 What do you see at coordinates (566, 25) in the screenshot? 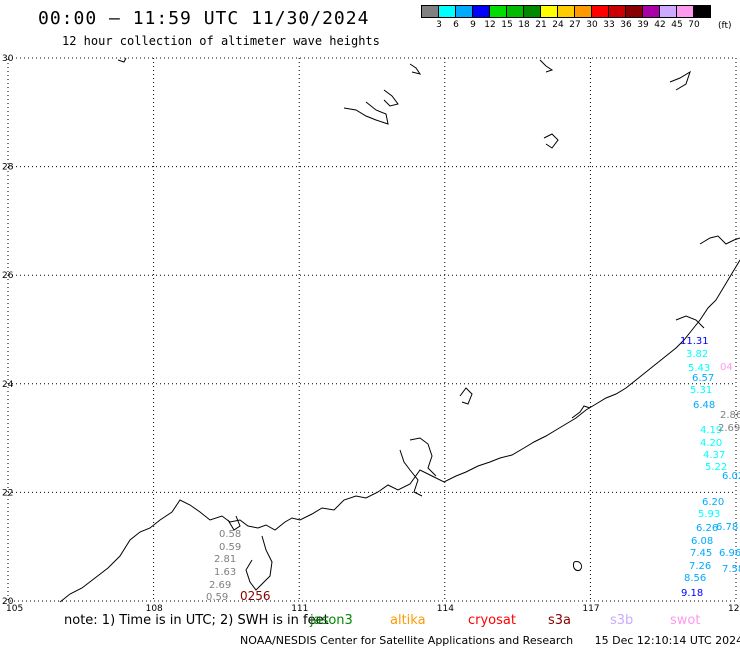
I see `legend-labels: 3 6 9 12 15 18 21 24 27 30 33 36 39 42 45 70` at bounding box center [566, 25].